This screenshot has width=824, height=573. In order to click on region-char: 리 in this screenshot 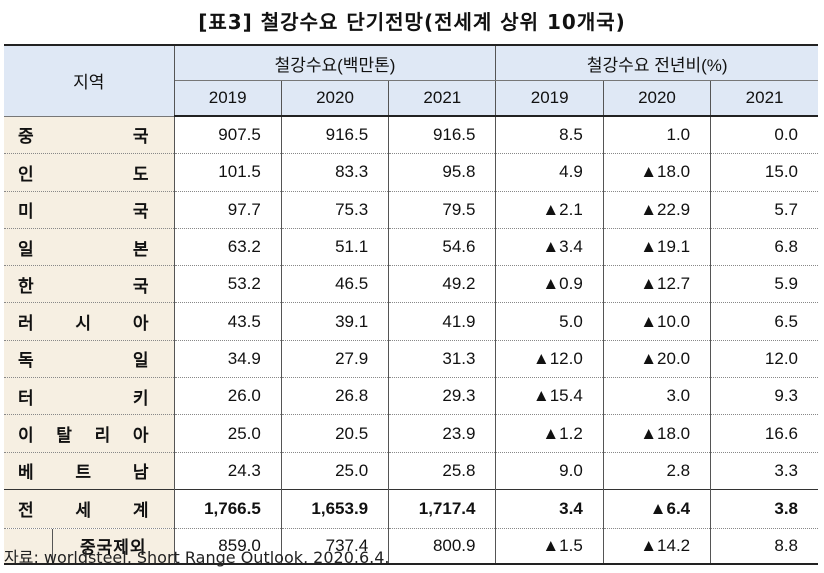, I will do `click(103, 436)`.